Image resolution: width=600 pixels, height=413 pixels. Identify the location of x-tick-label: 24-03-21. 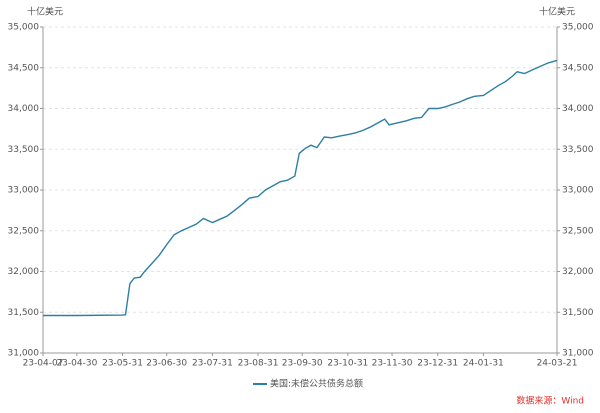
(557, 364).